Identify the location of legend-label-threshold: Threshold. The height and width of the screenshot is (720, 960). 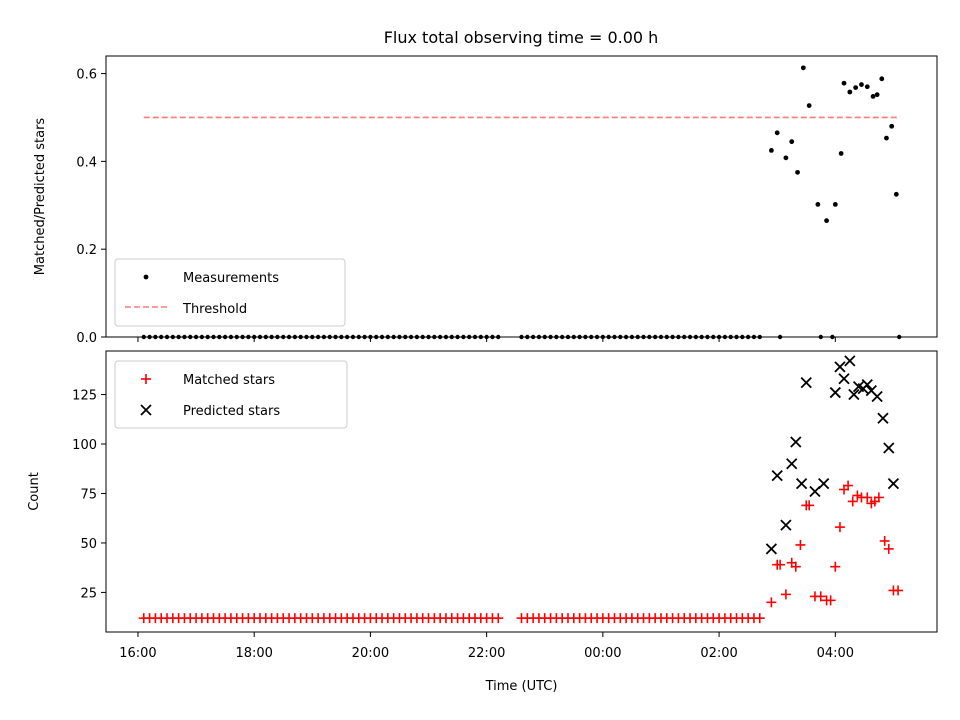
(214, 309).